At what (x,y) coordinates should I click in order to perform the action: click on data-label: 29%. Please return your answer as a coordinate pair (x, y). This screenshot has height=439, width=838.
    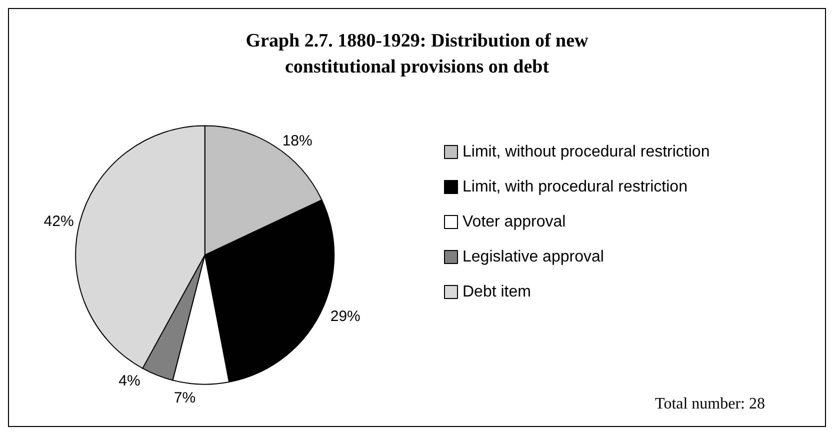
    Looking at the image, I should click on (345, 316).